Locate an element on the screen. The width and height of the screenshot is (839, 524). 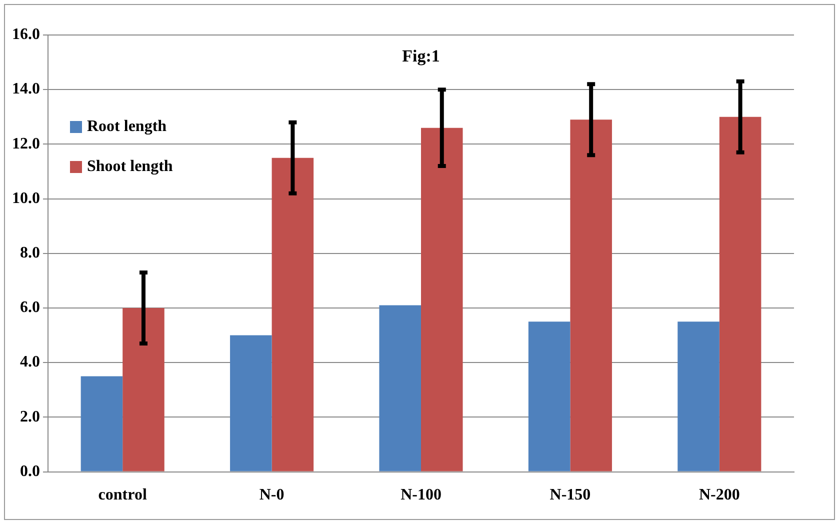
y-tick-label: 0.0 is located at coordinates (30, 471).